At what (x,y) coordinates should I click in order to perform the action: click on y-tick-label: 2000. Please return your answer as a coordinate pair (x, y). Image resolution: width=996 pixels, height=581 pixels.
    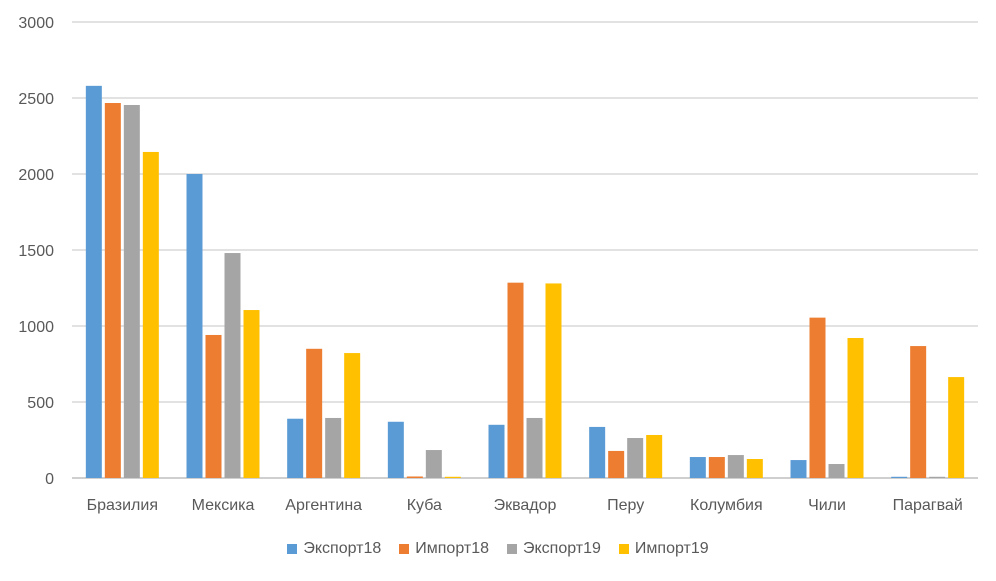
    Looking at the image, I should click on (36, 175).